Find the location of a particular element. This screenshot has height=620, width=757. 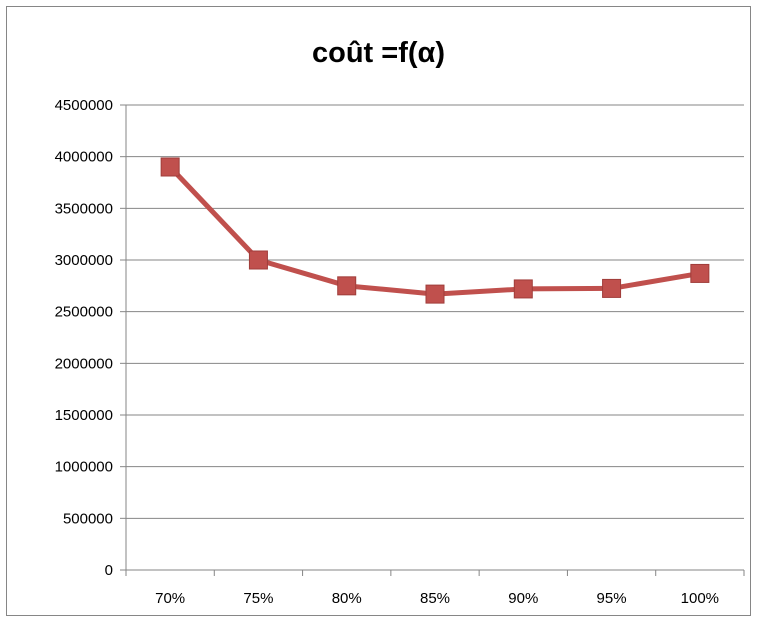

x-tick-label: 70% is located at coordinates (170, 598).